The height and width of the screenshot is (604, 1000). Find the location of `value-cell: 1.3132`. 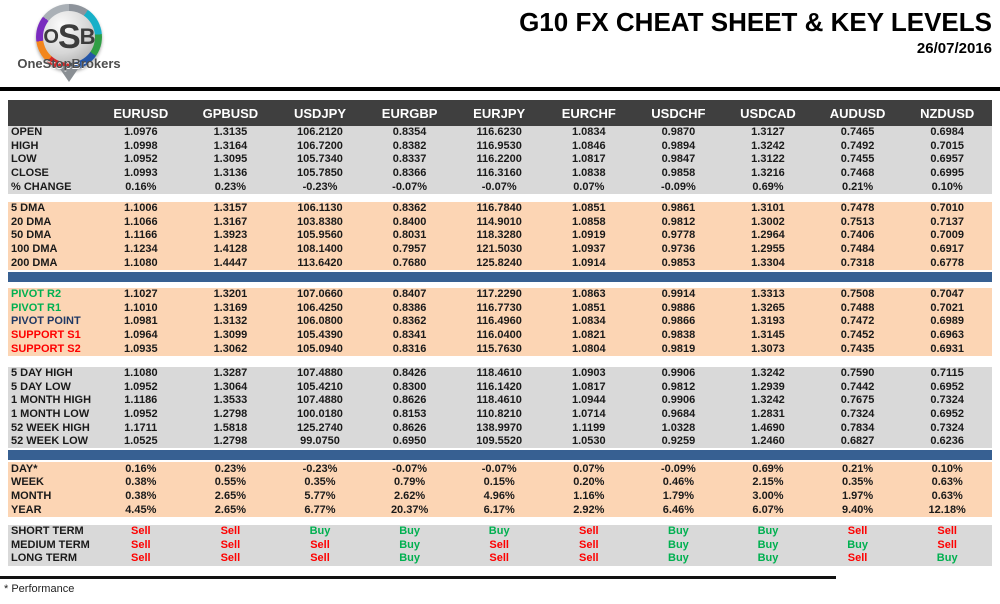

value-cell: 1.3132 is located at coordinates (230, 321).